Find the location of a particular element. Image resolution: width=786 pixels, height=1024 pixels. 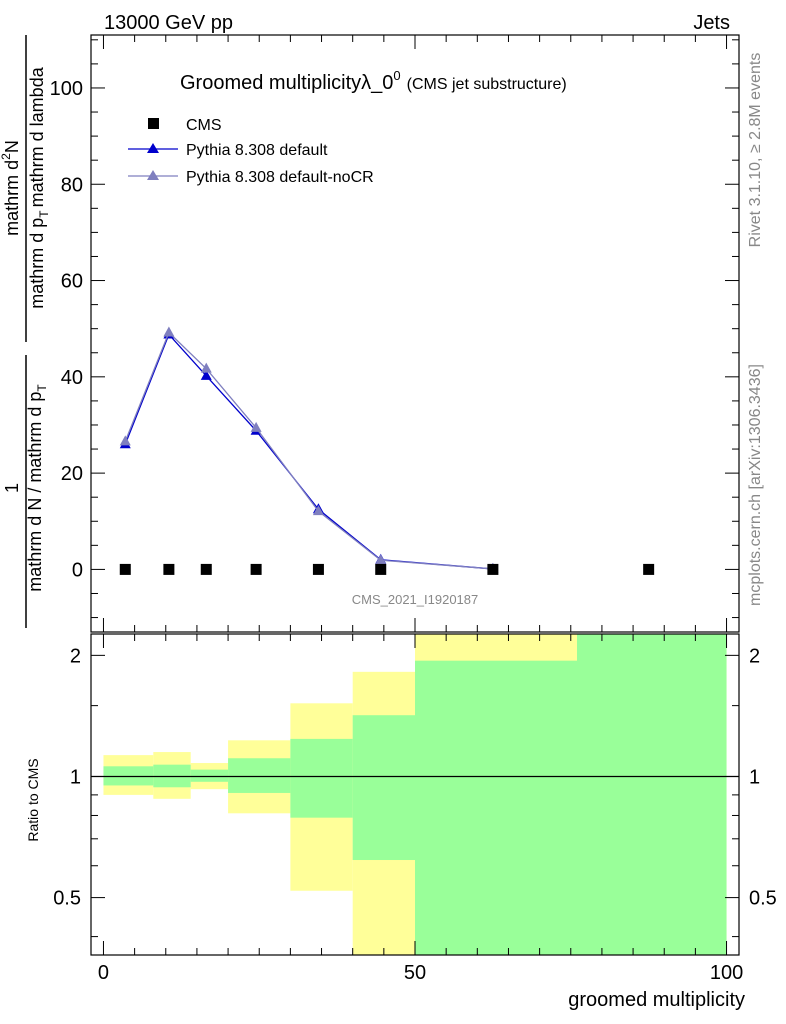

ratio-y-tick-label: 2 is located at coordinates (75, 656).